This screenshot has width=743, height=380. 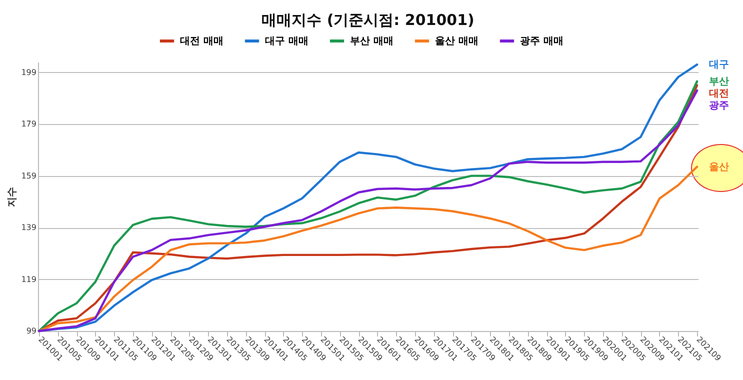 I want to click on annotation: 부산, so click(x=719, y=82).